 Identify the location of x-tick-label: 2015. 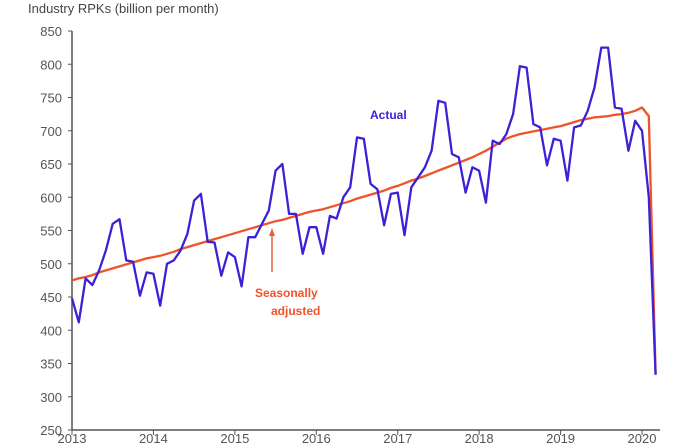
(234, 438).